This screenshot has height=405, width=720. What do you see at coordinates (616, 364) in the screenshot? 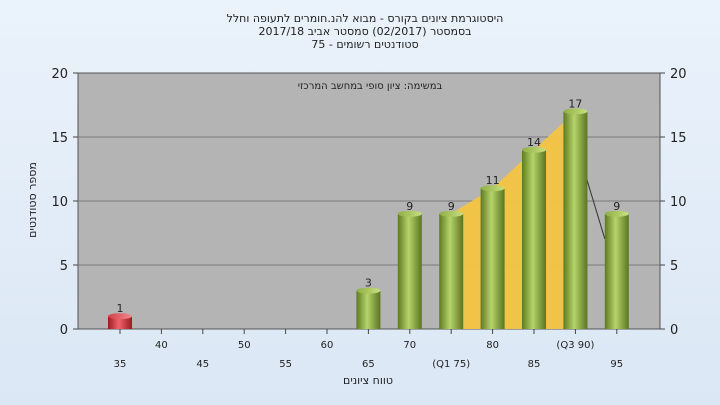
I see `x-tick-label: 95` at bounding box center [616, 364].